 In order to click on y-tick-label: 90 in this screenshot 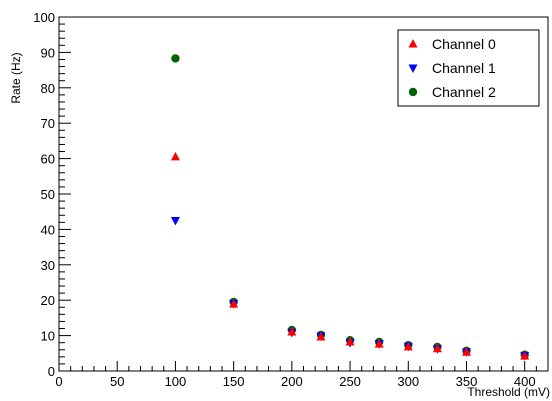, I will do `click(48, 52)`.